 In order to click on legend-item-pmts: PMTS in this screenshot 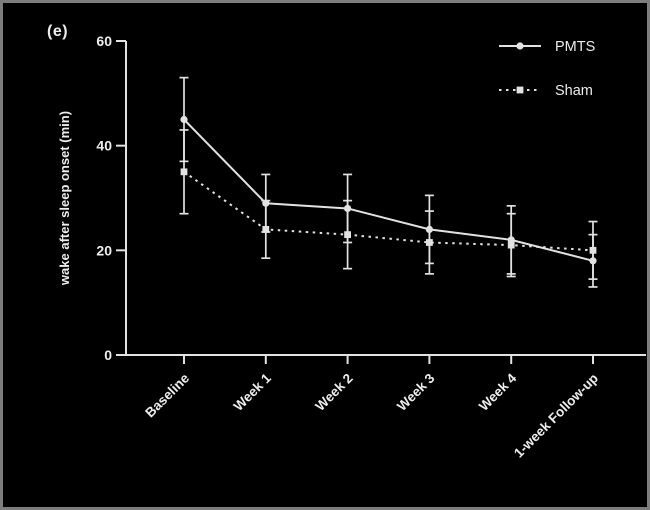, I will do `click(547, 47)`.